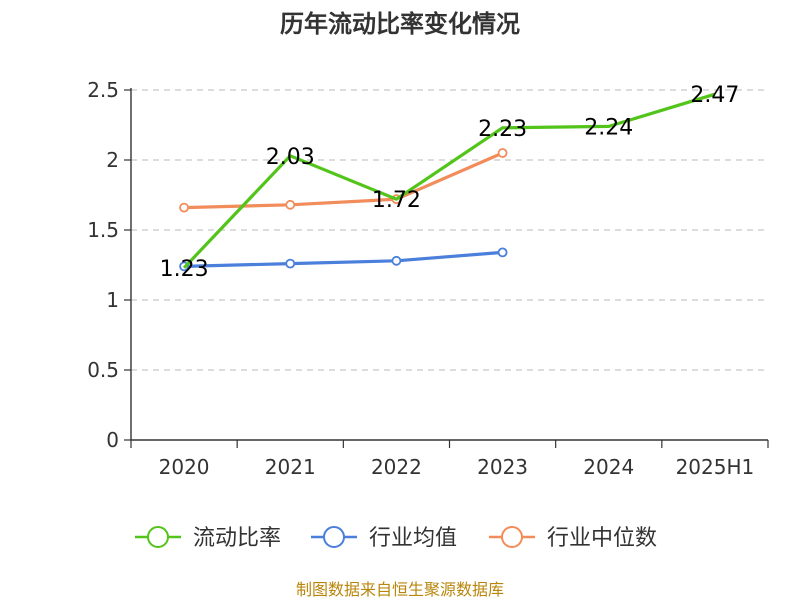 The width and height of the screenshot is (800, 600). I want to click on legend-label: 行业中位数, so click(602, 538).